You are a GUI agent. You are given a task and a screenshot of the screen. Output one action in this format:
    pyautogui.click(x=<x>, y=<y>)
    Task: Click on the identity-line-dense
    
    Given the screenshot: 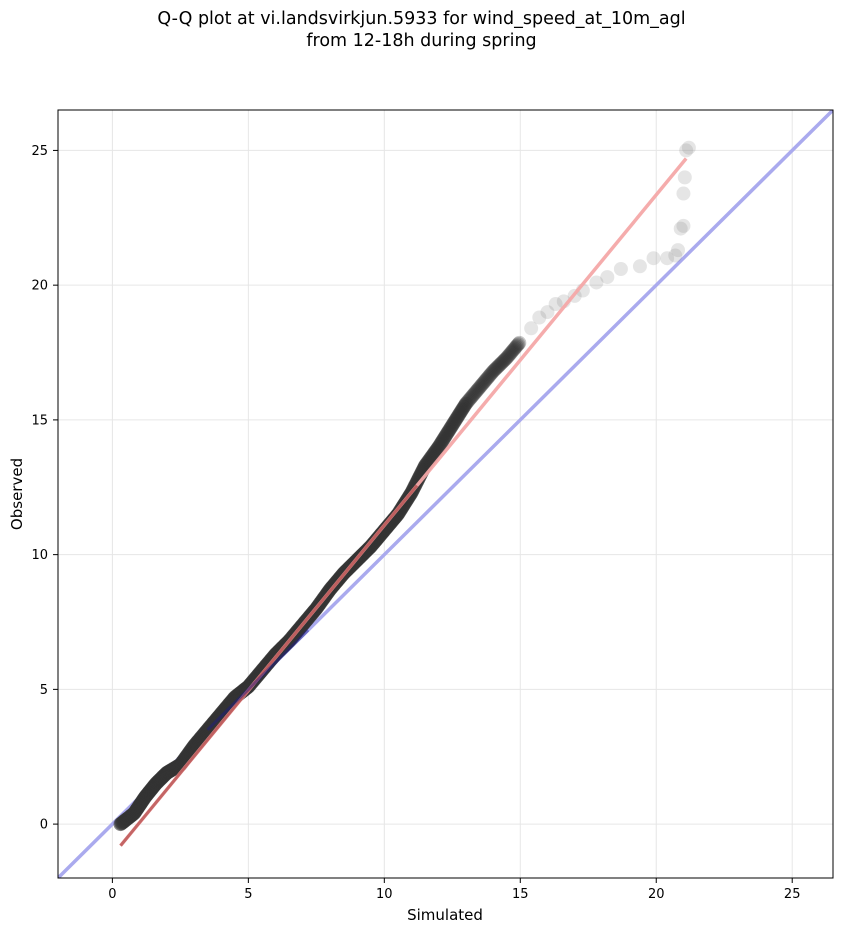 What is the action you would take?
    pyautogui.click(x=258, y=680)
    